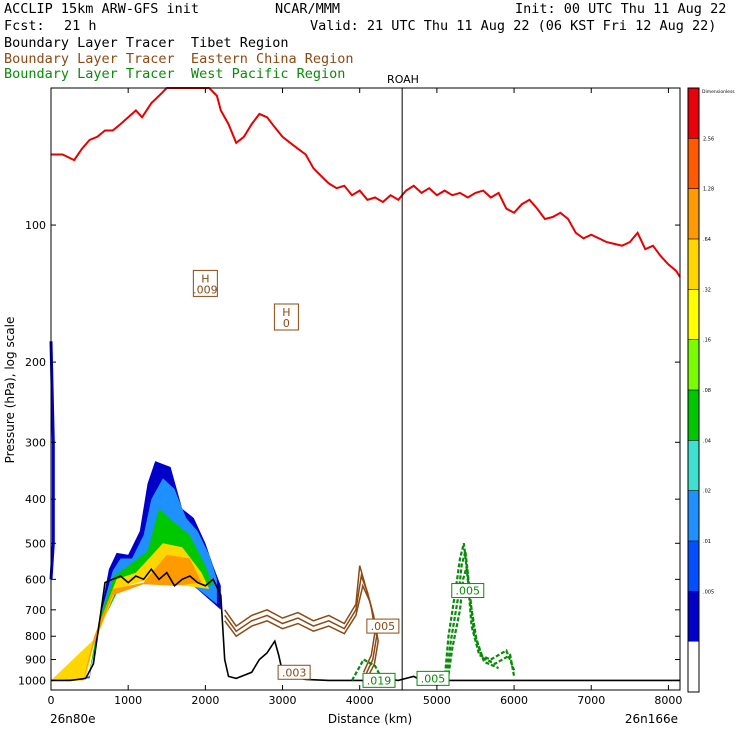 This screenshot has width=740, height=740. Describe the element at coordinates (35, 579) in the screenshot. I see `y-tick-label-5: 600` at that location.